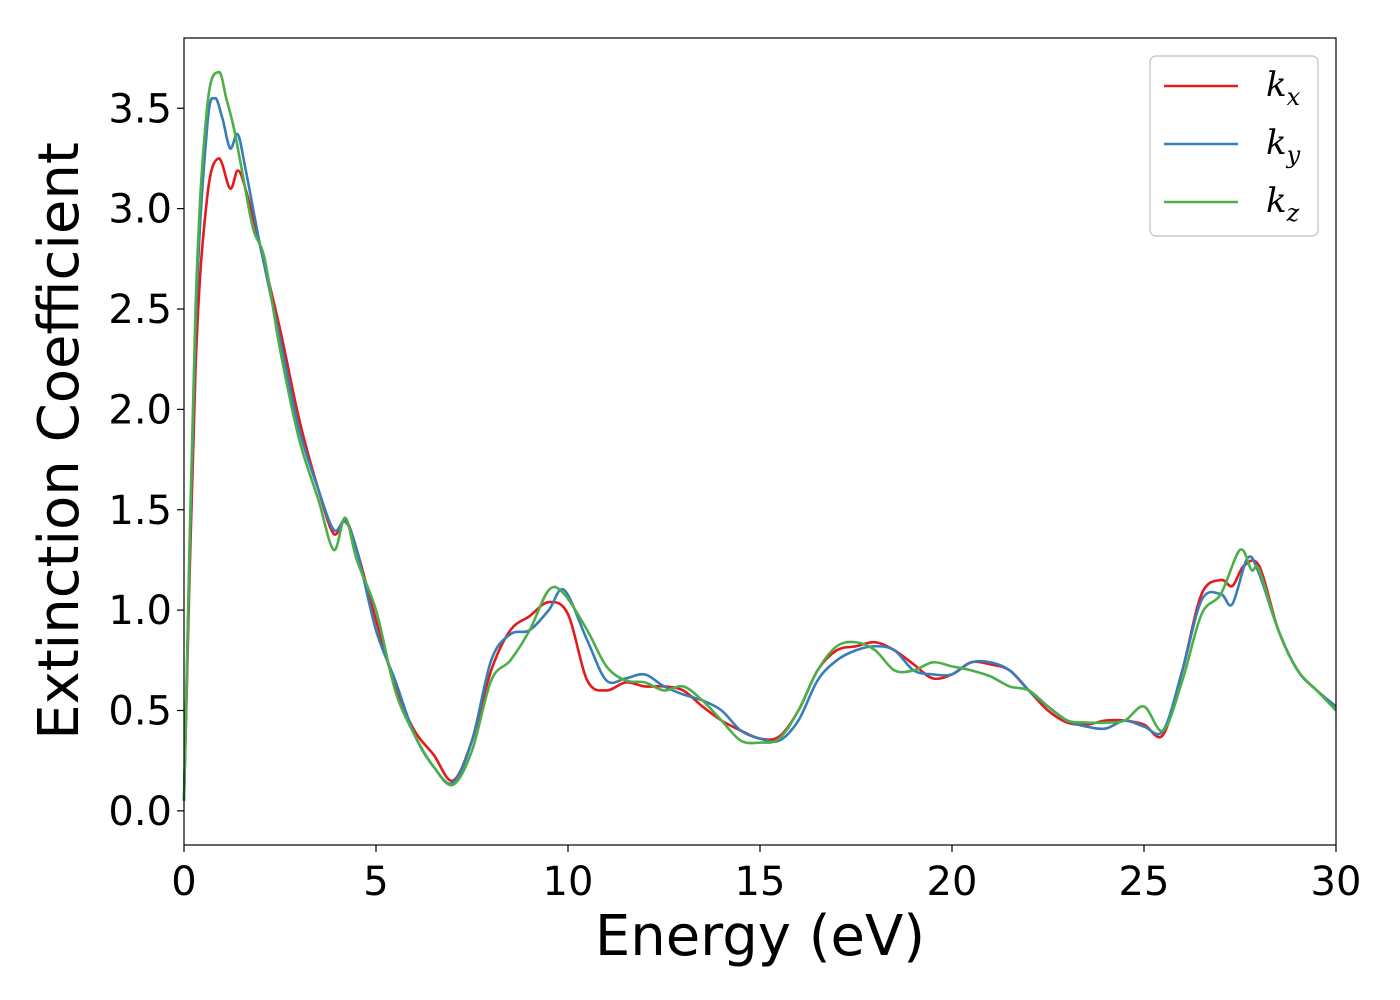 The image size is (1400, 1000). What do you see at coordinates (1283, 146) in the screenshot?
I see `legend-label-ky: ky` at bounding box center [1283, 146].